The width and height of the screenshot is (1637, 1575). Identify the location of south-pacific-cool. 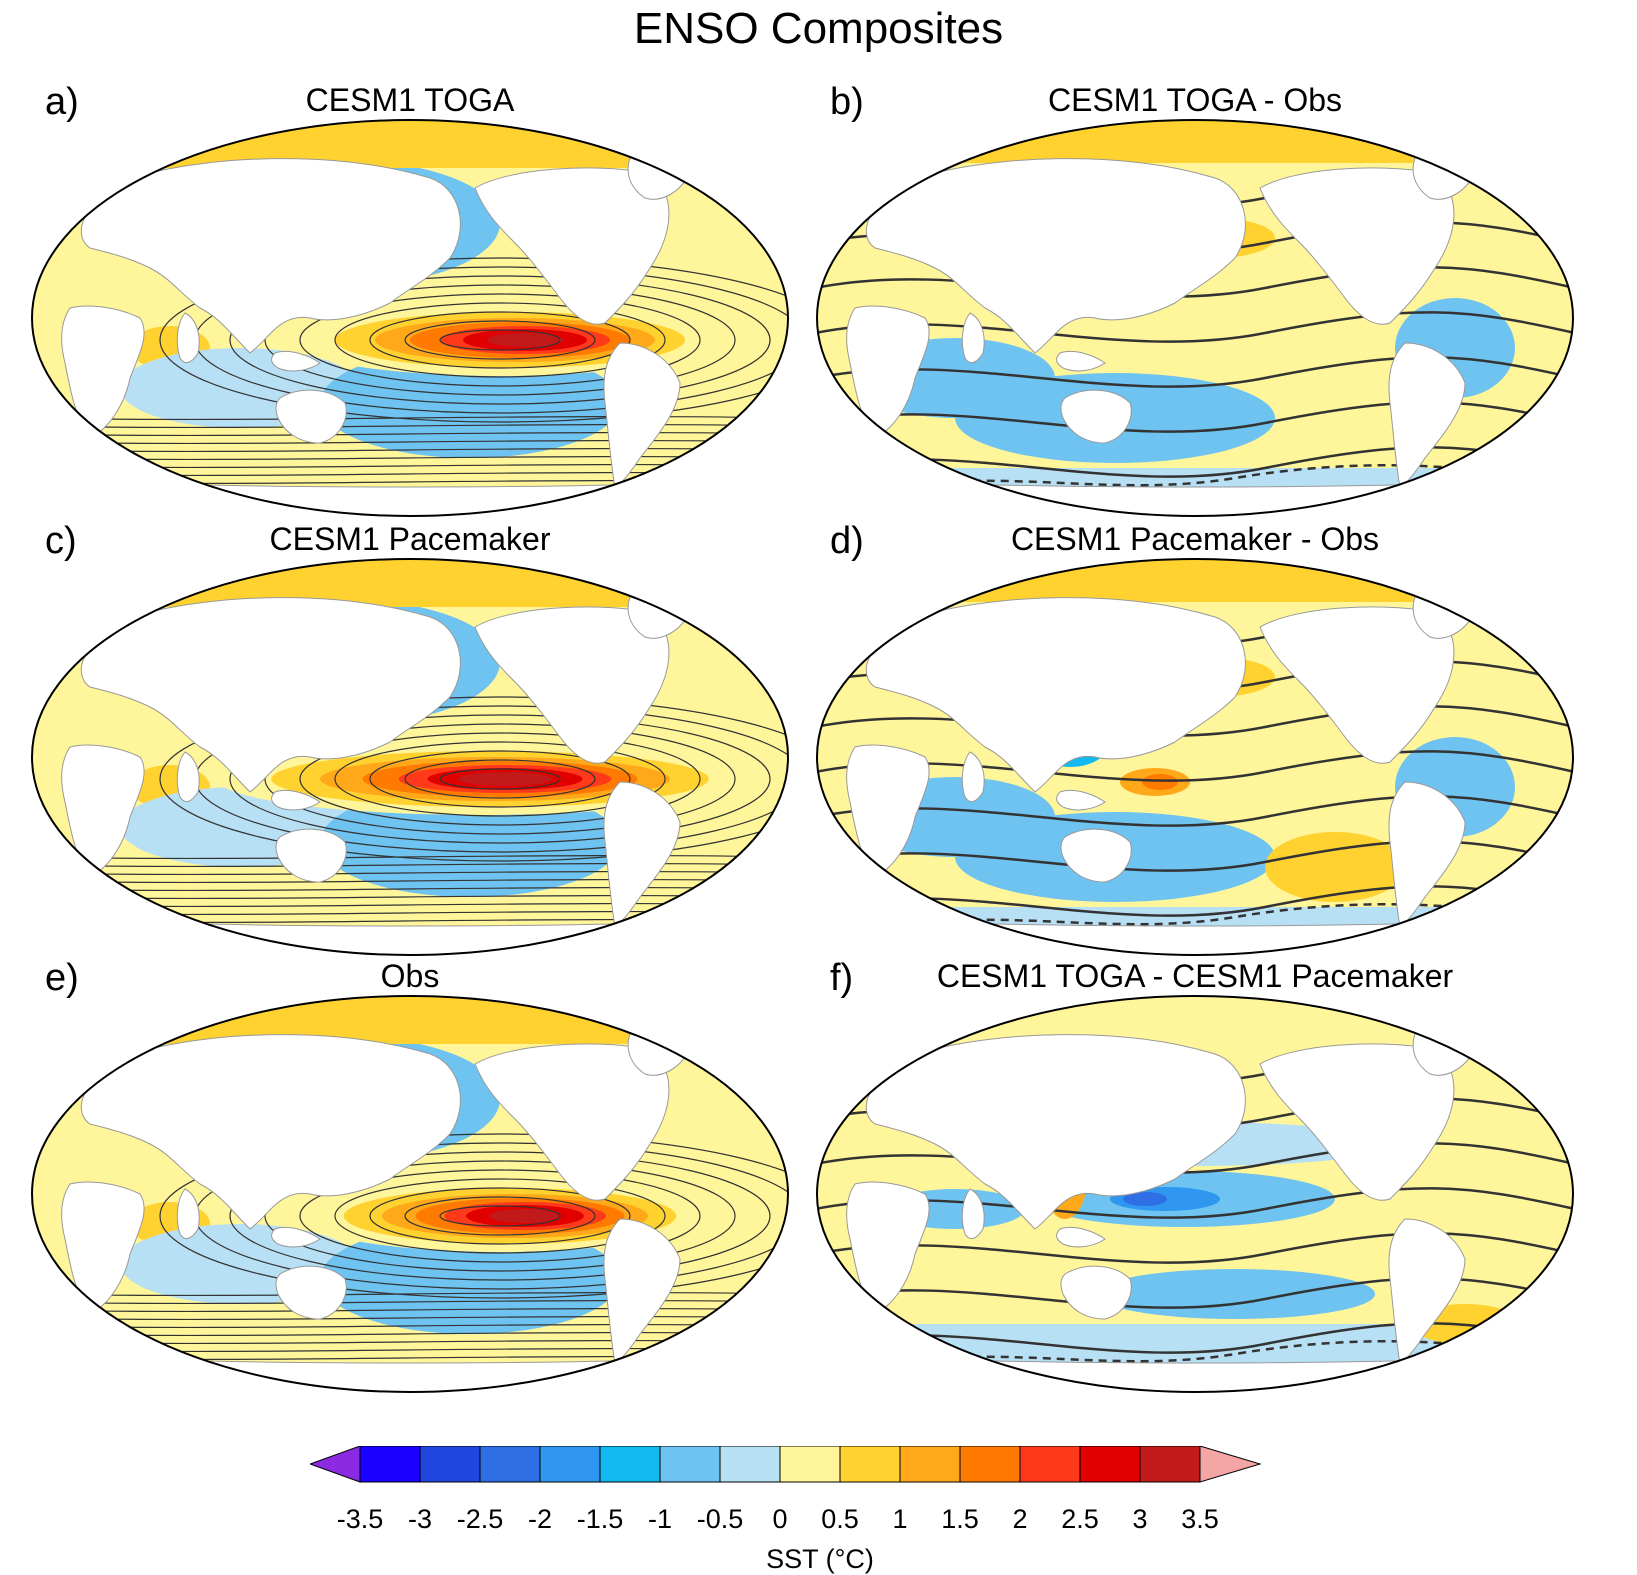
(1235, 1294).